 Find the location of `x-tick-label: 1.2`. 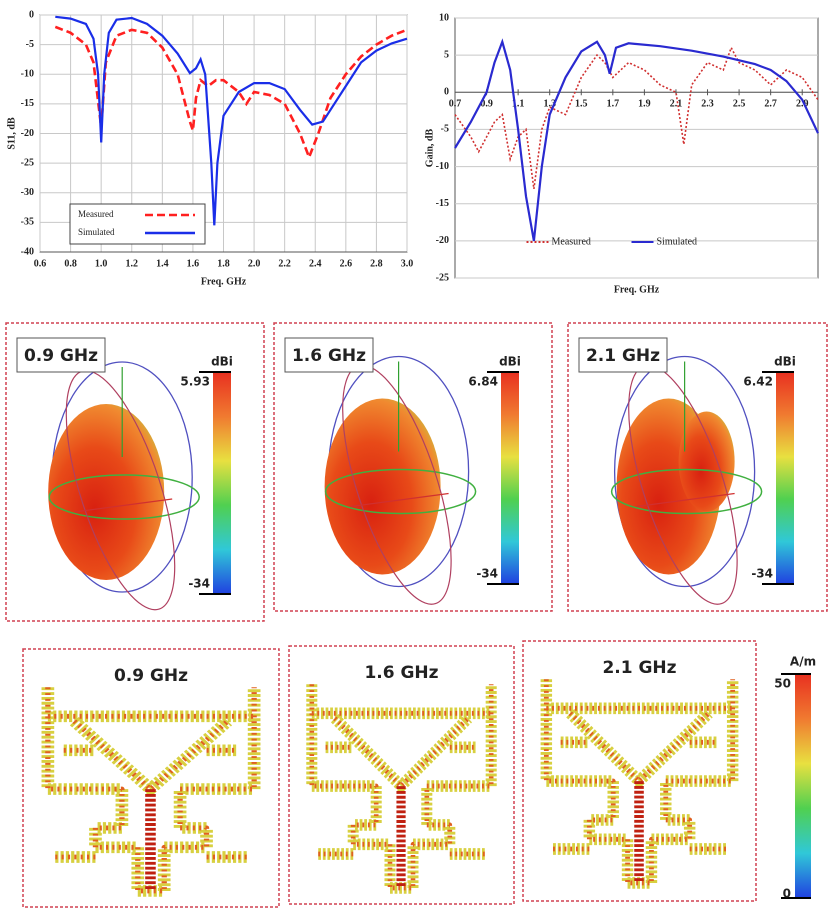

x-tick-label: 1.2 is located at coordinates (132, 263).